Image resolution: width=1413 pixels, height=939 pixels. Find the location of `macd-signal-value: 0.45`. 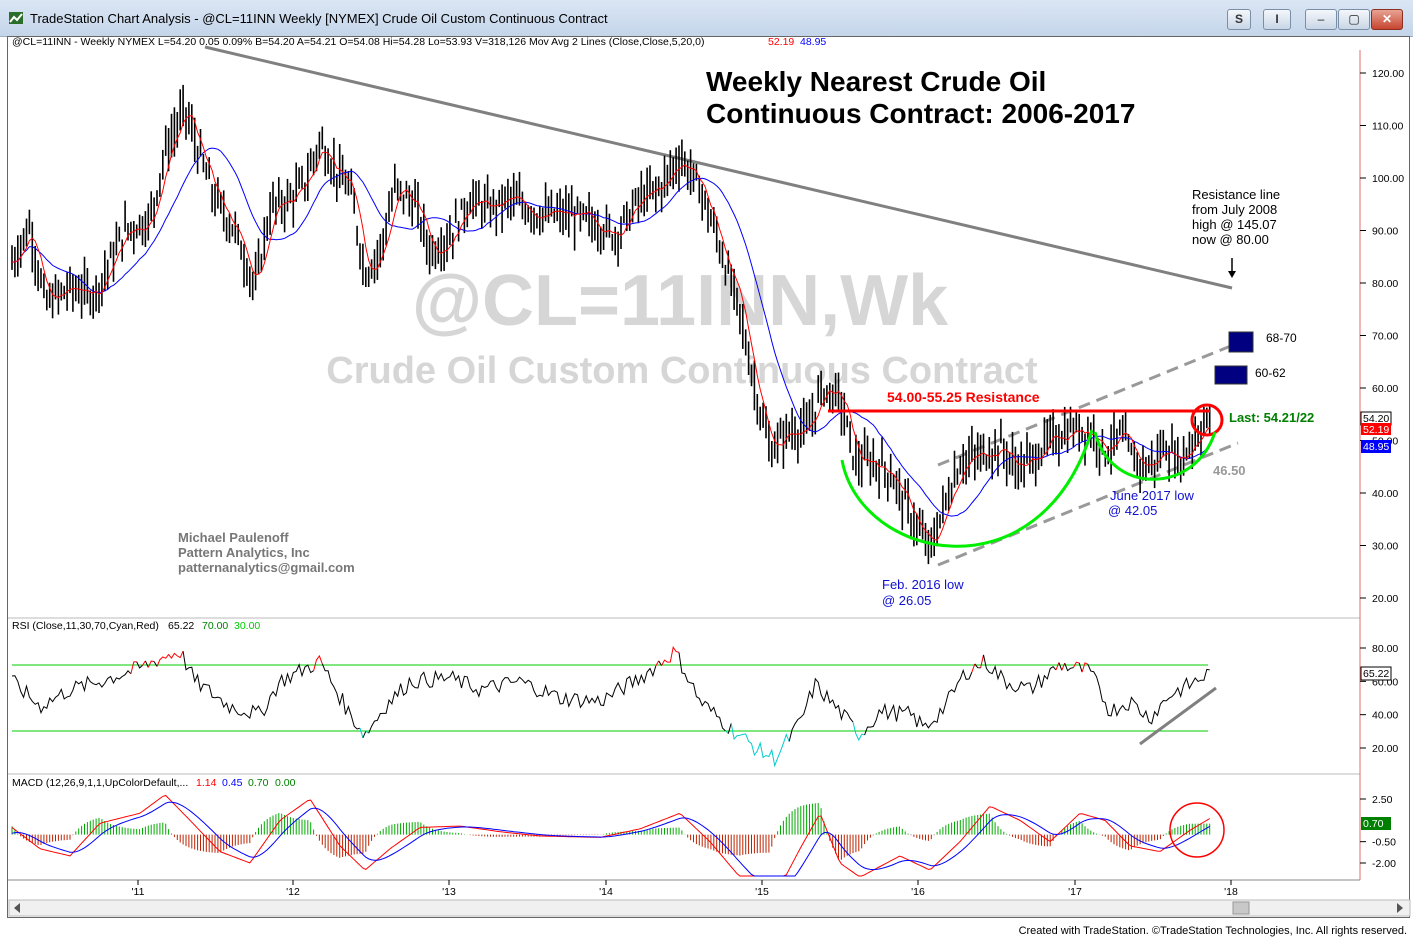

macd-signal-value: 0.45 is located at coordinates (232, 783).